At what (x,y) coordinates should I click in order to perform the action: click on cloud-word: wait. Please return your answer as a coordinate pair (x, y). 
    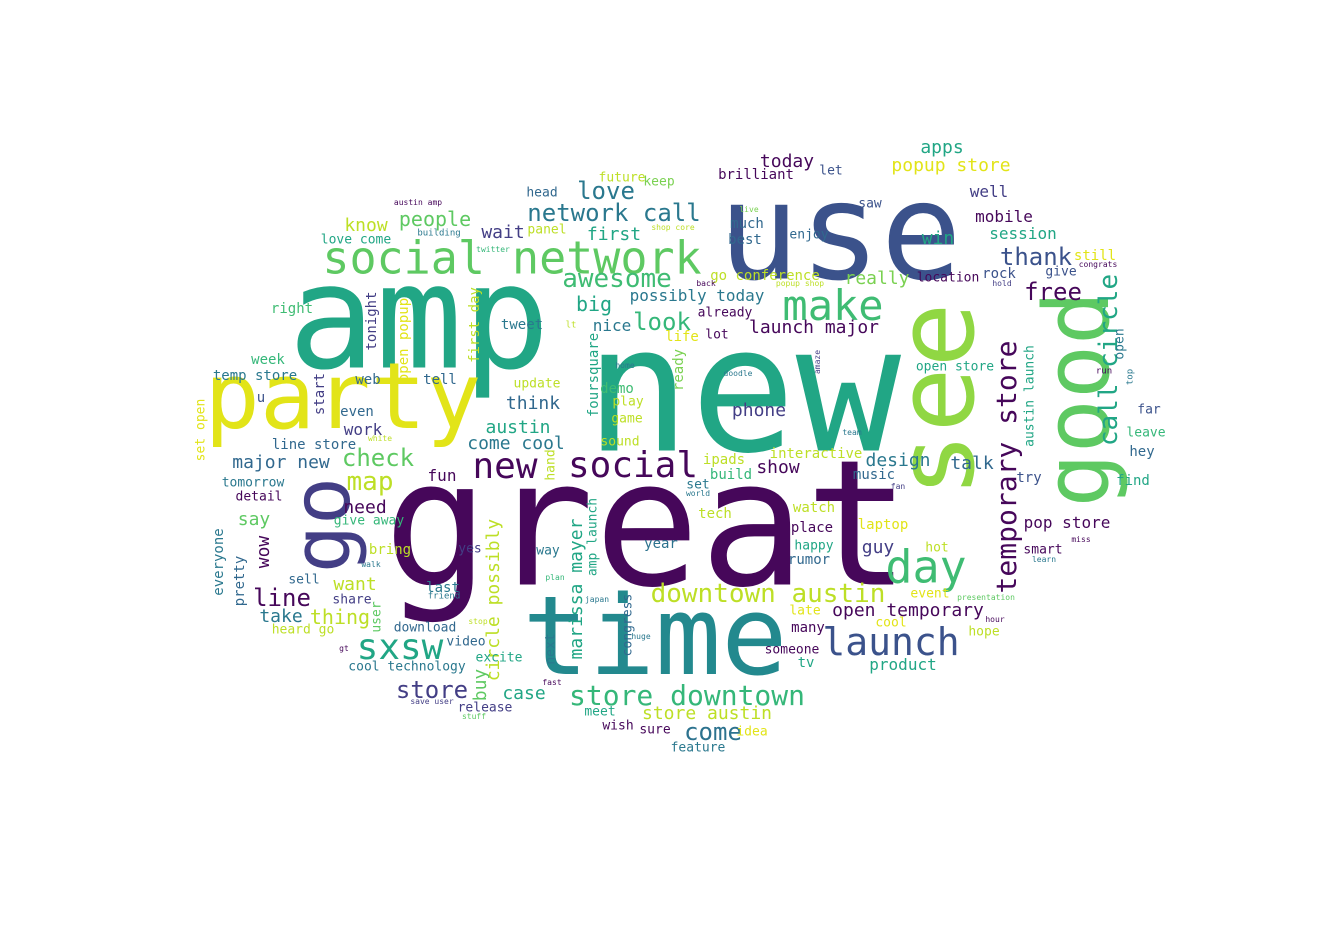
    Looking at the image, I should click on (503, 232).